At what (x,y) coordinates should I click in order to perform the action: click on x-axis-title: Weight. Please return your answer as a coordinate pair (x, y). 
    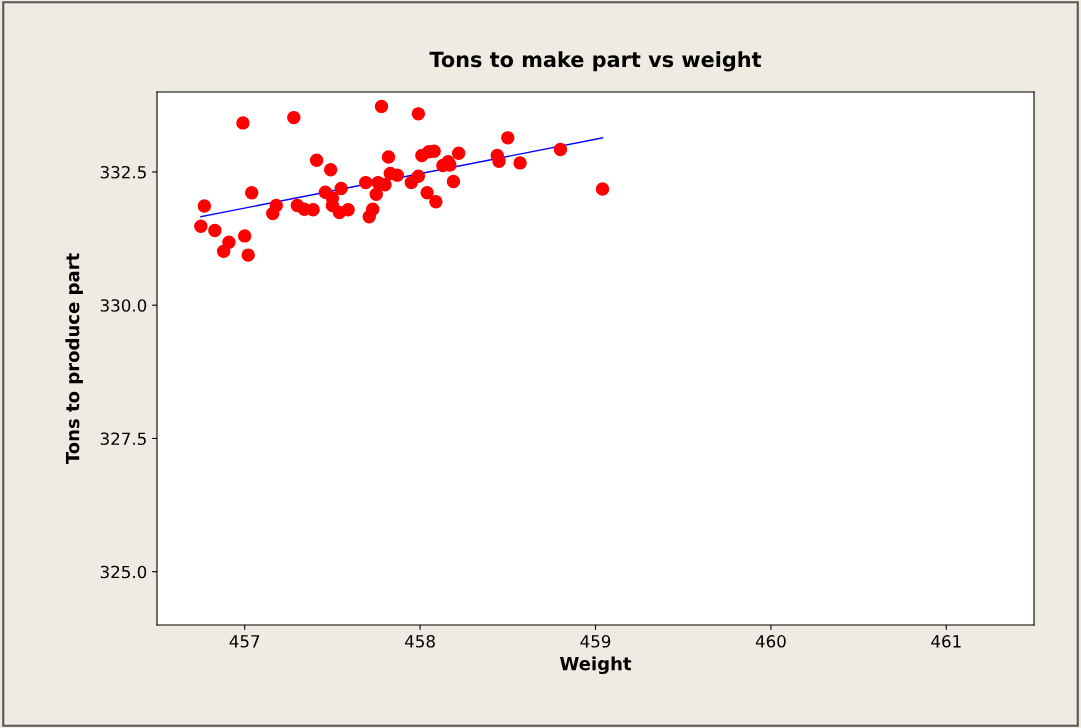
    Looking at the image, I should click on (595, 665).